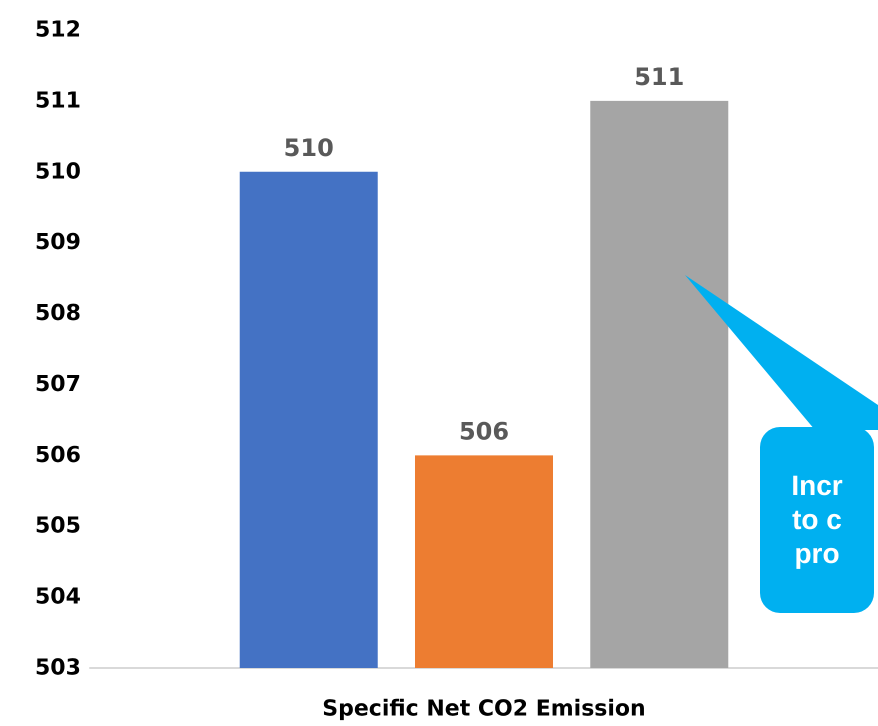 The height and width of the screenshot is (726, 878). What do you see at coordinates (484, 709) in the screenshot?
I see `x-axis-title: Specific Net CO2 Emission` at bounding box center [484, 709].